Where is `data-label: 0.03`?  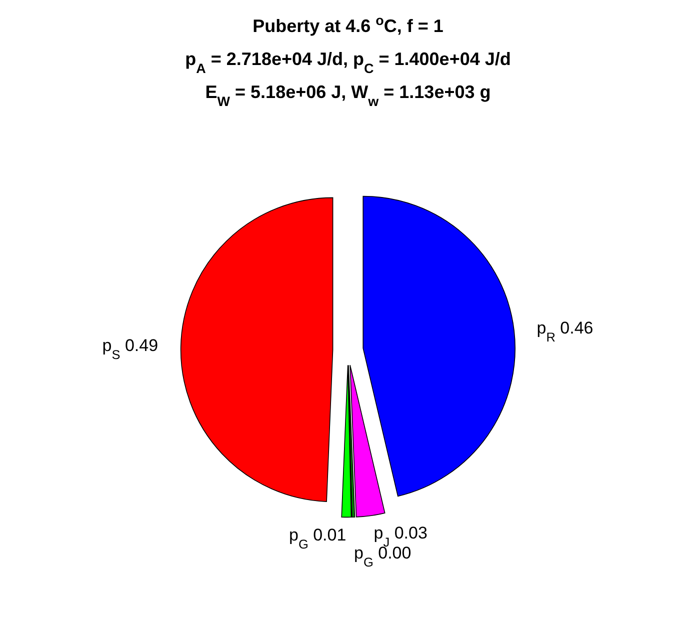
data-label: 0.03 is located at coordinates (409, 533).